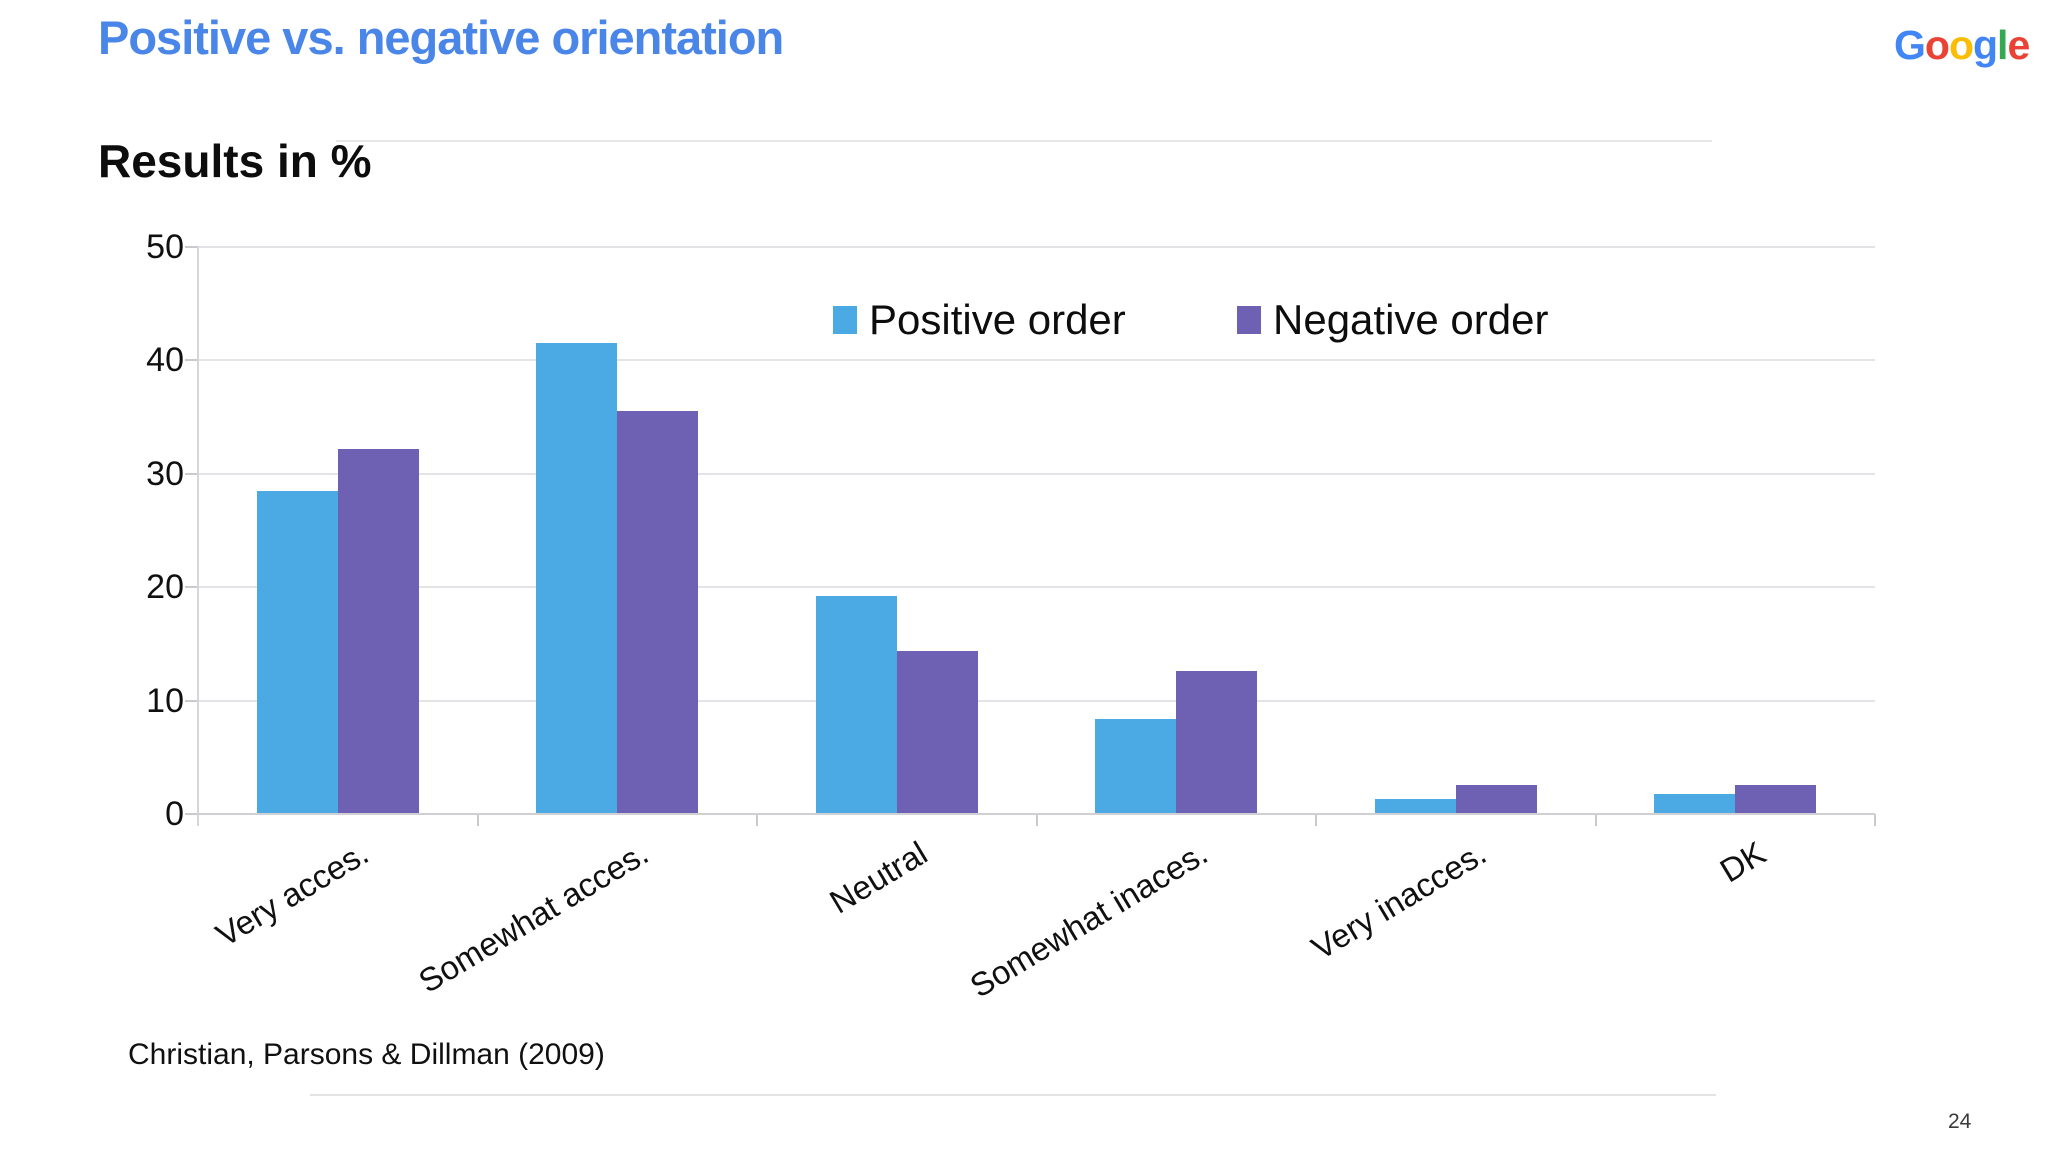 This screenshot has width=2048, height=1152. I want to click on google-logo-letter-3: g, so click(1985, 45).